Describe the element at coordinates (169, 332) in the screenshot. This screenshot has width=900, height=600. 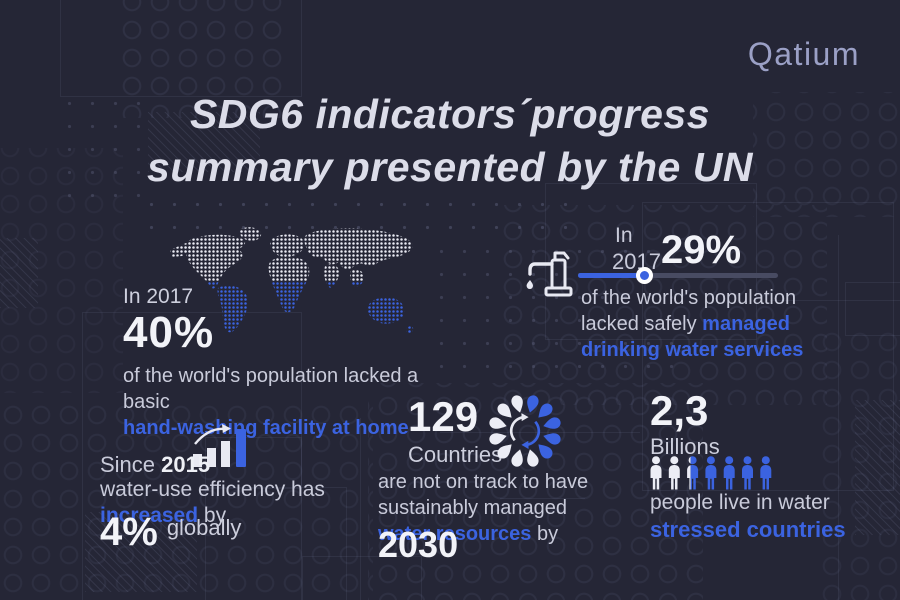
I see `hand-washing-value: 40%` at that location.